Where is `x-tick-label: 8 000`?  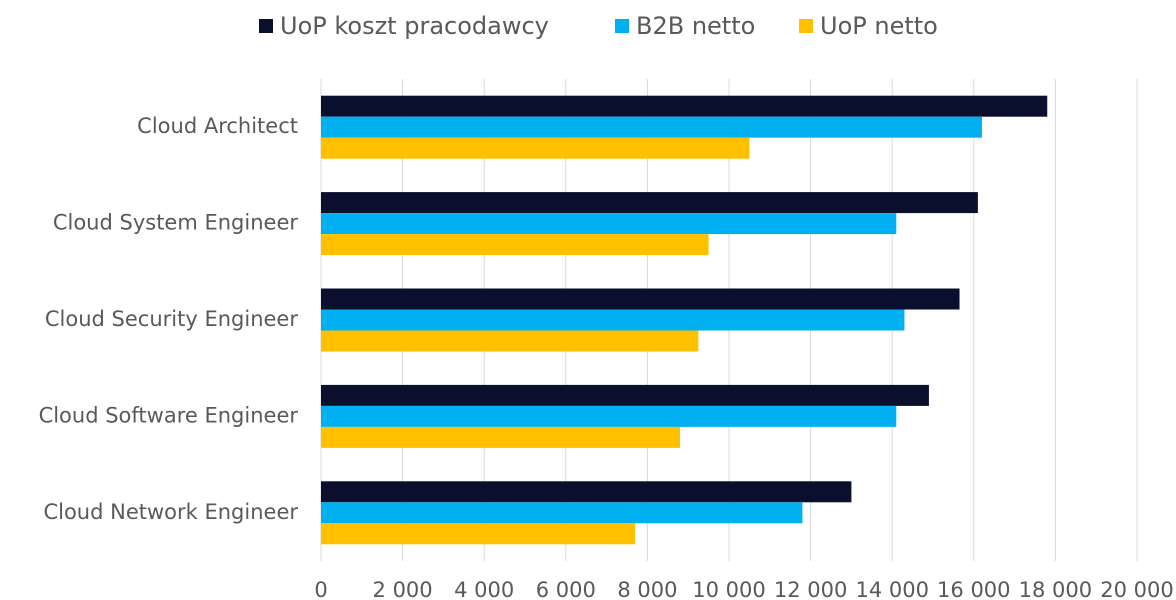
x-tick-label: 8 000 is located at coordinates (647, 589).